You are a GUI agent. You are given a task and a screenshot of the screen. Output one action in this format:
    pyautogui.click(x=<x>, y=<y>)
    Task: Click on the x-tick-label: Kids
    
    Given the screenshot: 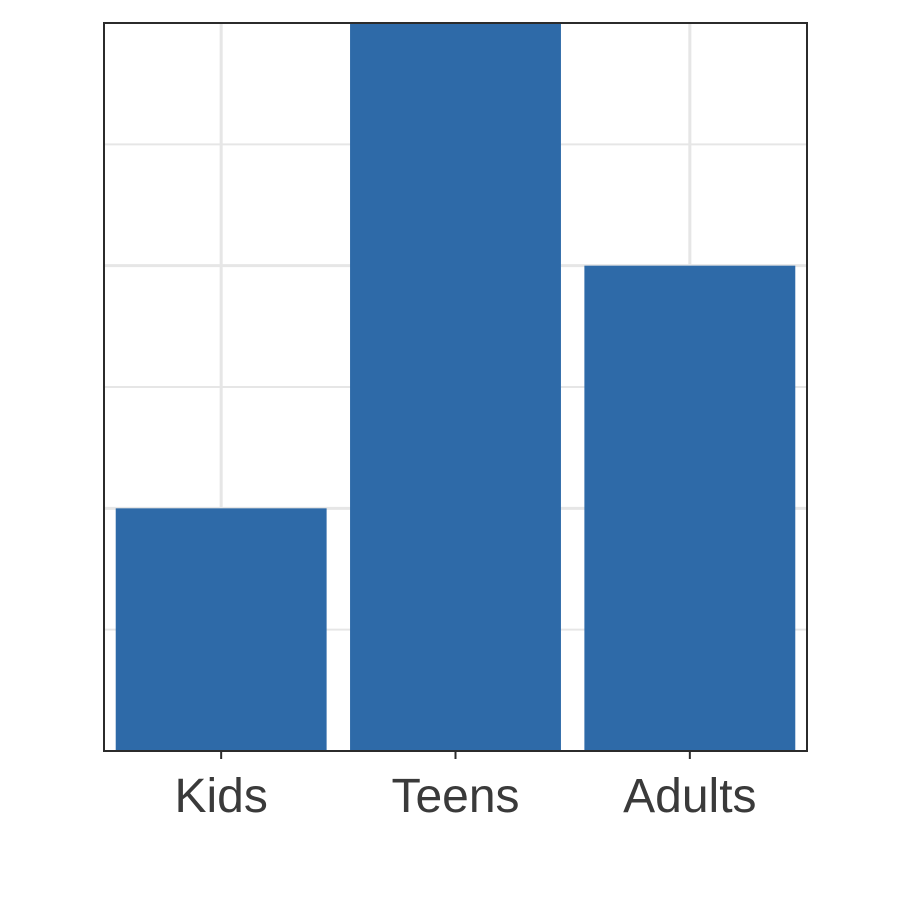 What is the action you would take?
    pyautogui.click(x=220, y=796)
    